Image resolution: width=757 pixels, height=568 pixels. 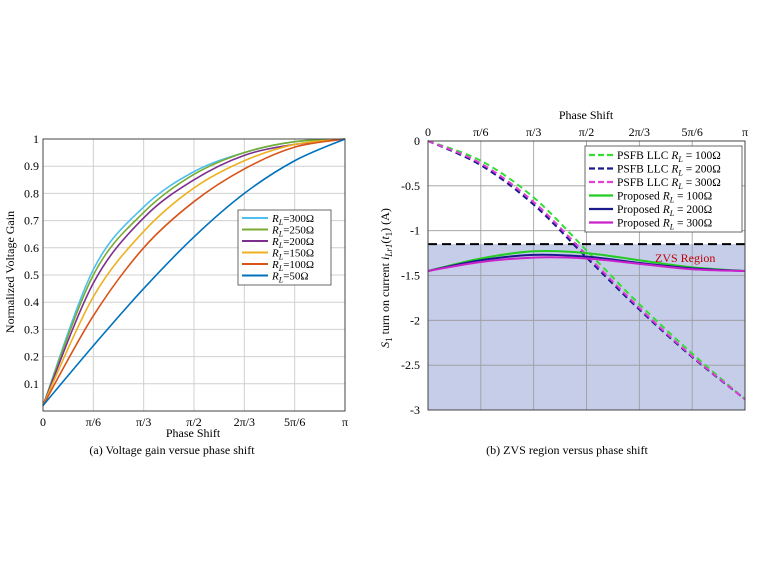 I want to click on chart-a-ytick-label: 0.9, so click(x=31, y=166).